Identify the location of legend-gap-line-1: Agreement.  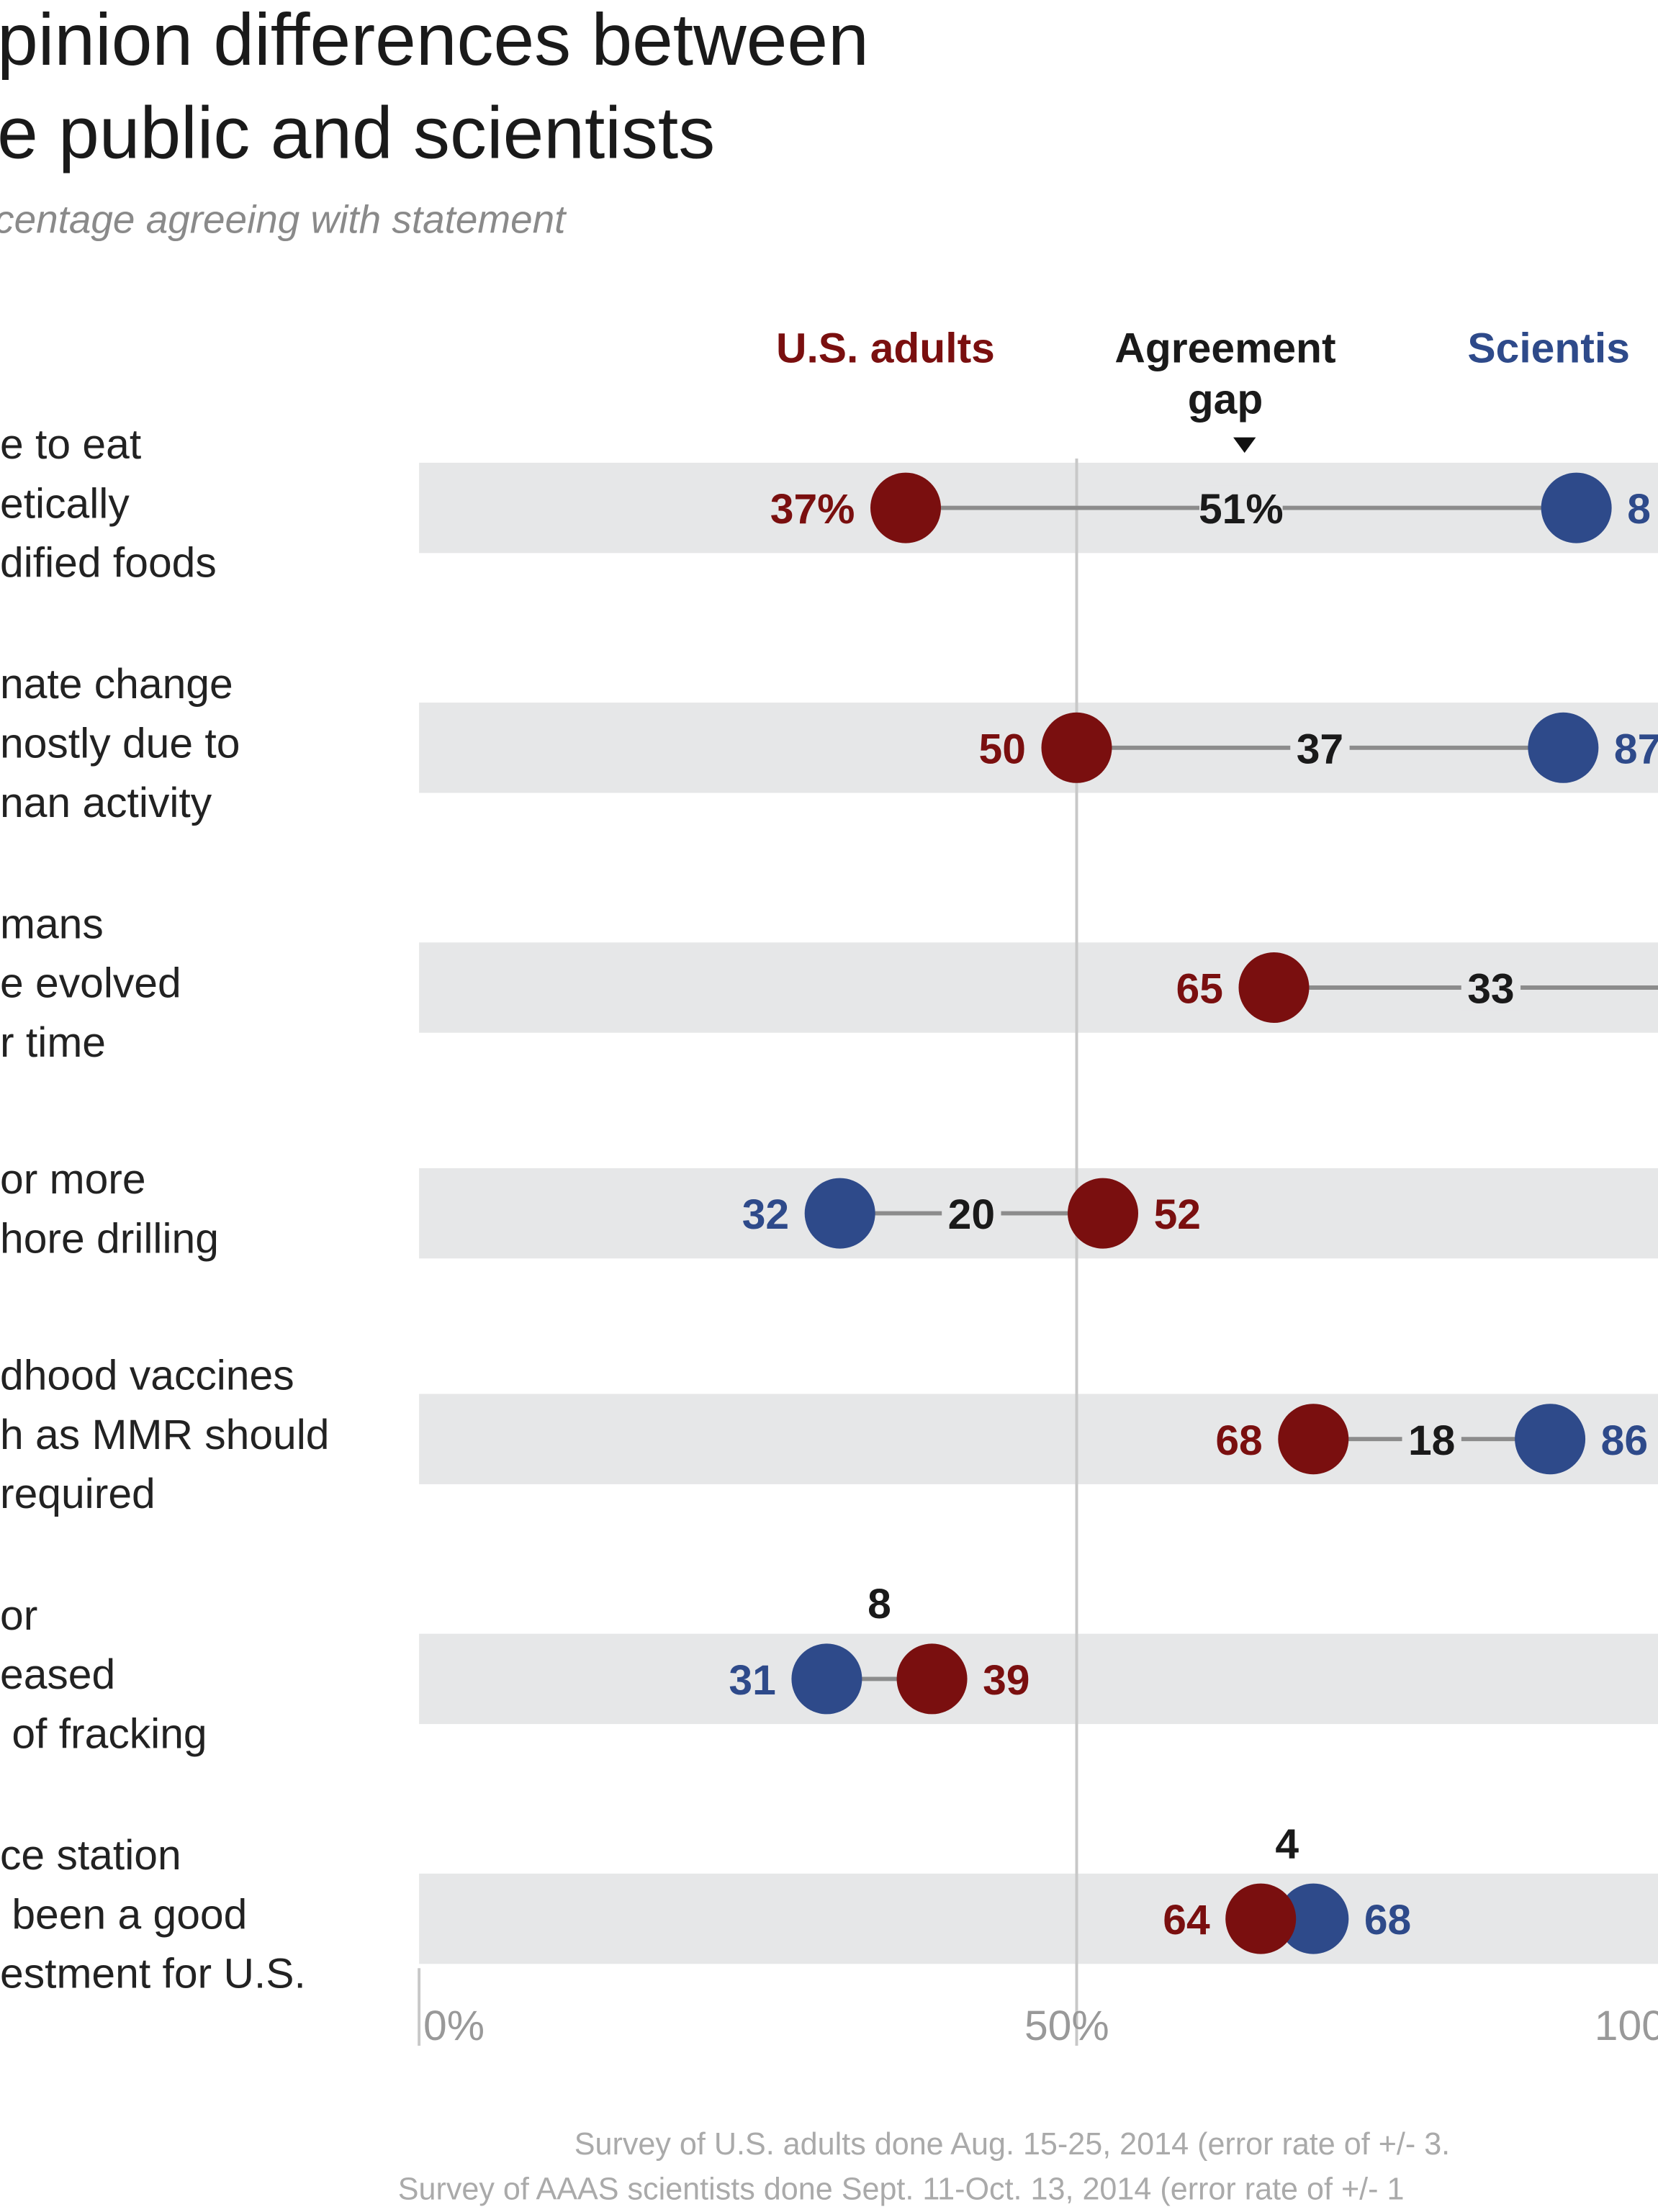
(1225, 349).